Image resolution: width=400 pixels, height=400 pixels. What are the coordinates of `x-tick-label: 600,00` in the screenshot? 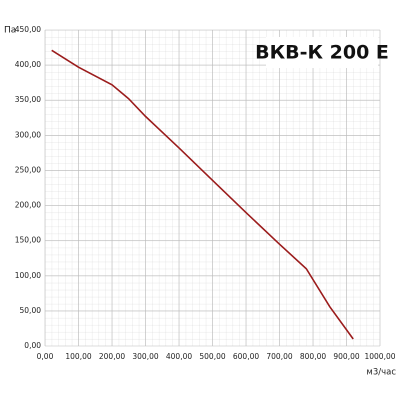 It's located at (246, 356).